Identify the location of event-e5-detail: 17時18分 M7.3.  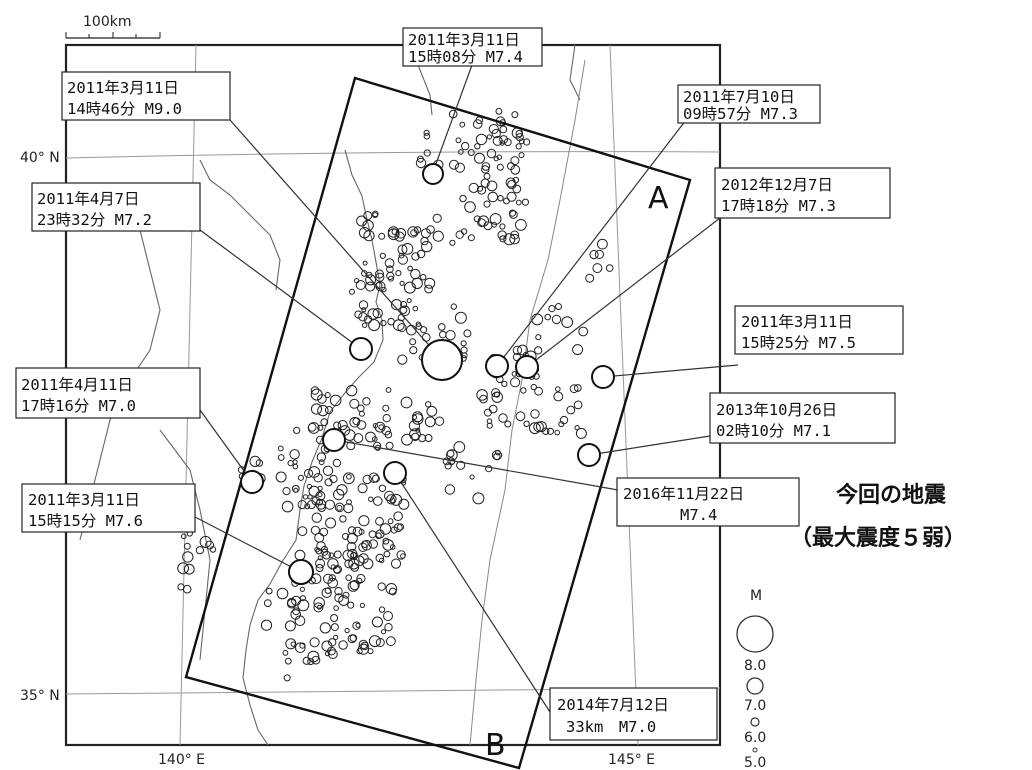
(778, 206).